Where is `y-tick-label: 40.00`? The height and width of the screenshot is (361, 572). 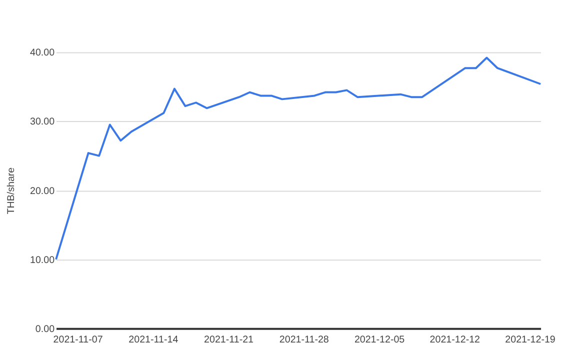
y-tick-label: 40.00 is located at coordinates (43, 53).